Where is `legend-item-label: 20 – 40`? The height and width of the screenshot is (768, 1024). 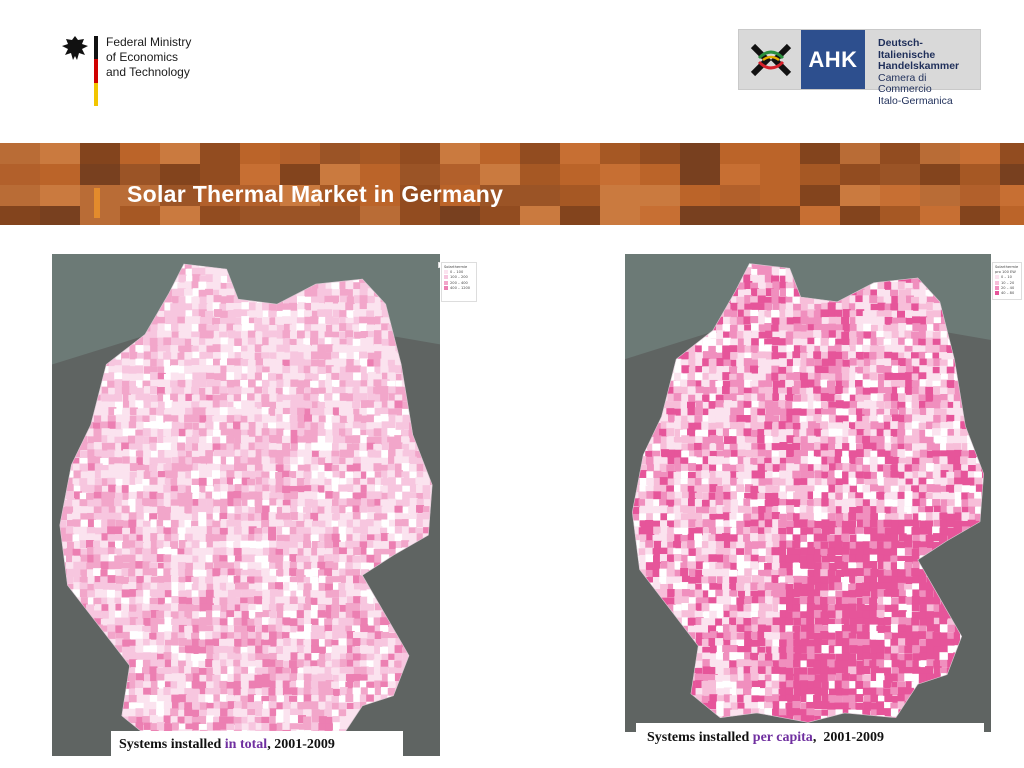
legend-item-label: 20 – 40 is located at coordinates (1008, 287).